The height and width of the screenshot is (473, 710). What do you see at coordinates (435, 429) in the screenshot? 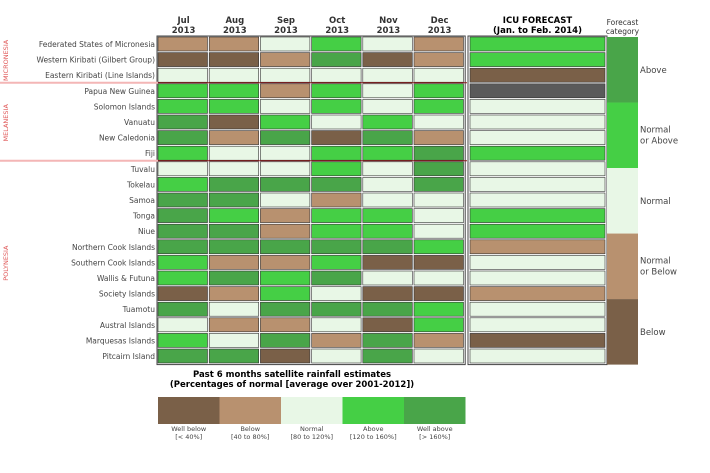
I see `legend-label: Well above` at bounding box center [435, 429].